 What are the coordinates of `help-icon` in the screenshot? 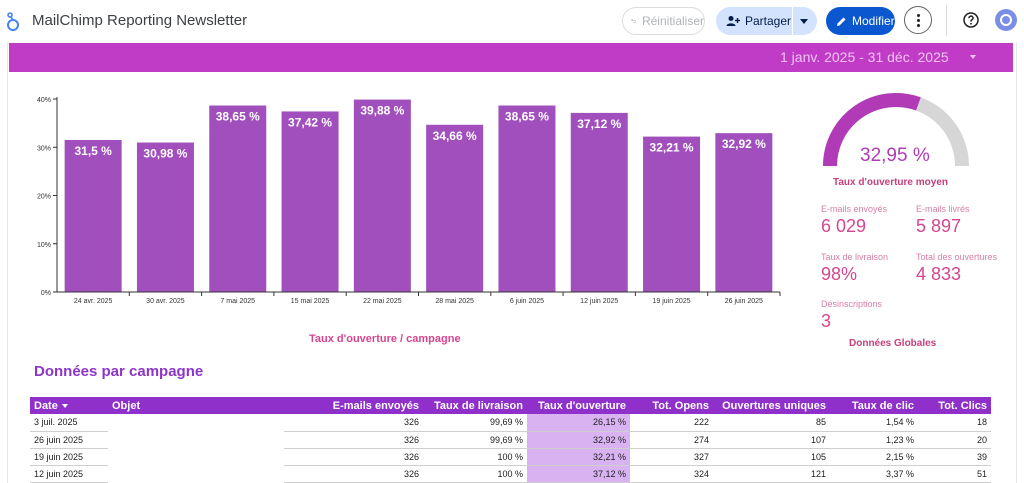 It's located at (971, 20).